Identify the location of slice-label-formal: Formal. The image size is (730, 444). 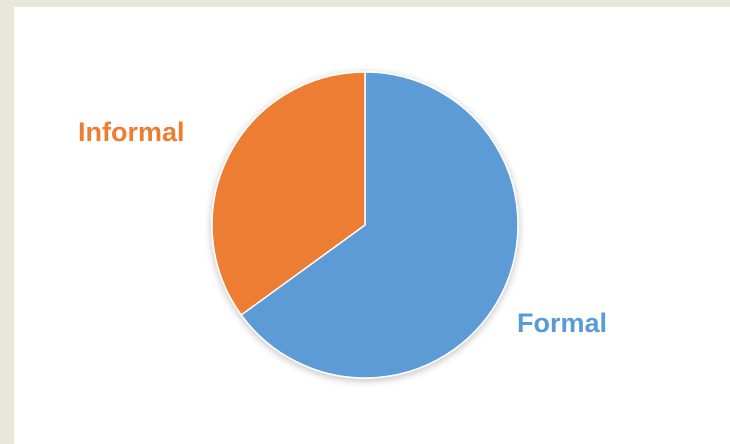
(562, 323).